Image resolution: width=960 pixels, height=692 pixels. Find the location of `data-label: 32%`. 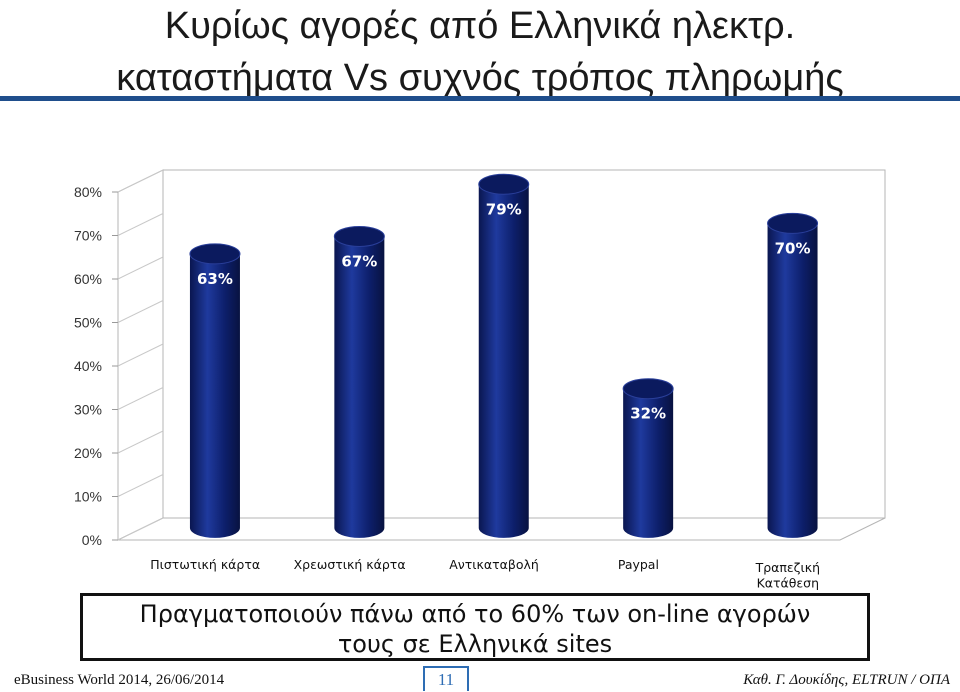

data-label: 32% is located at coordinates (648, 414).